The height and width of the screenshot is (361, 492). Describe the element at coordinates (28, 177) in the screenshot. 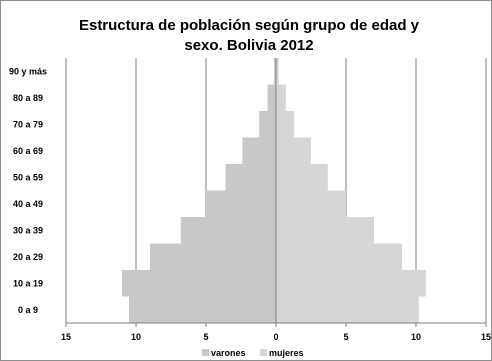

I see `y-label-5: 50 a 59` at that location.